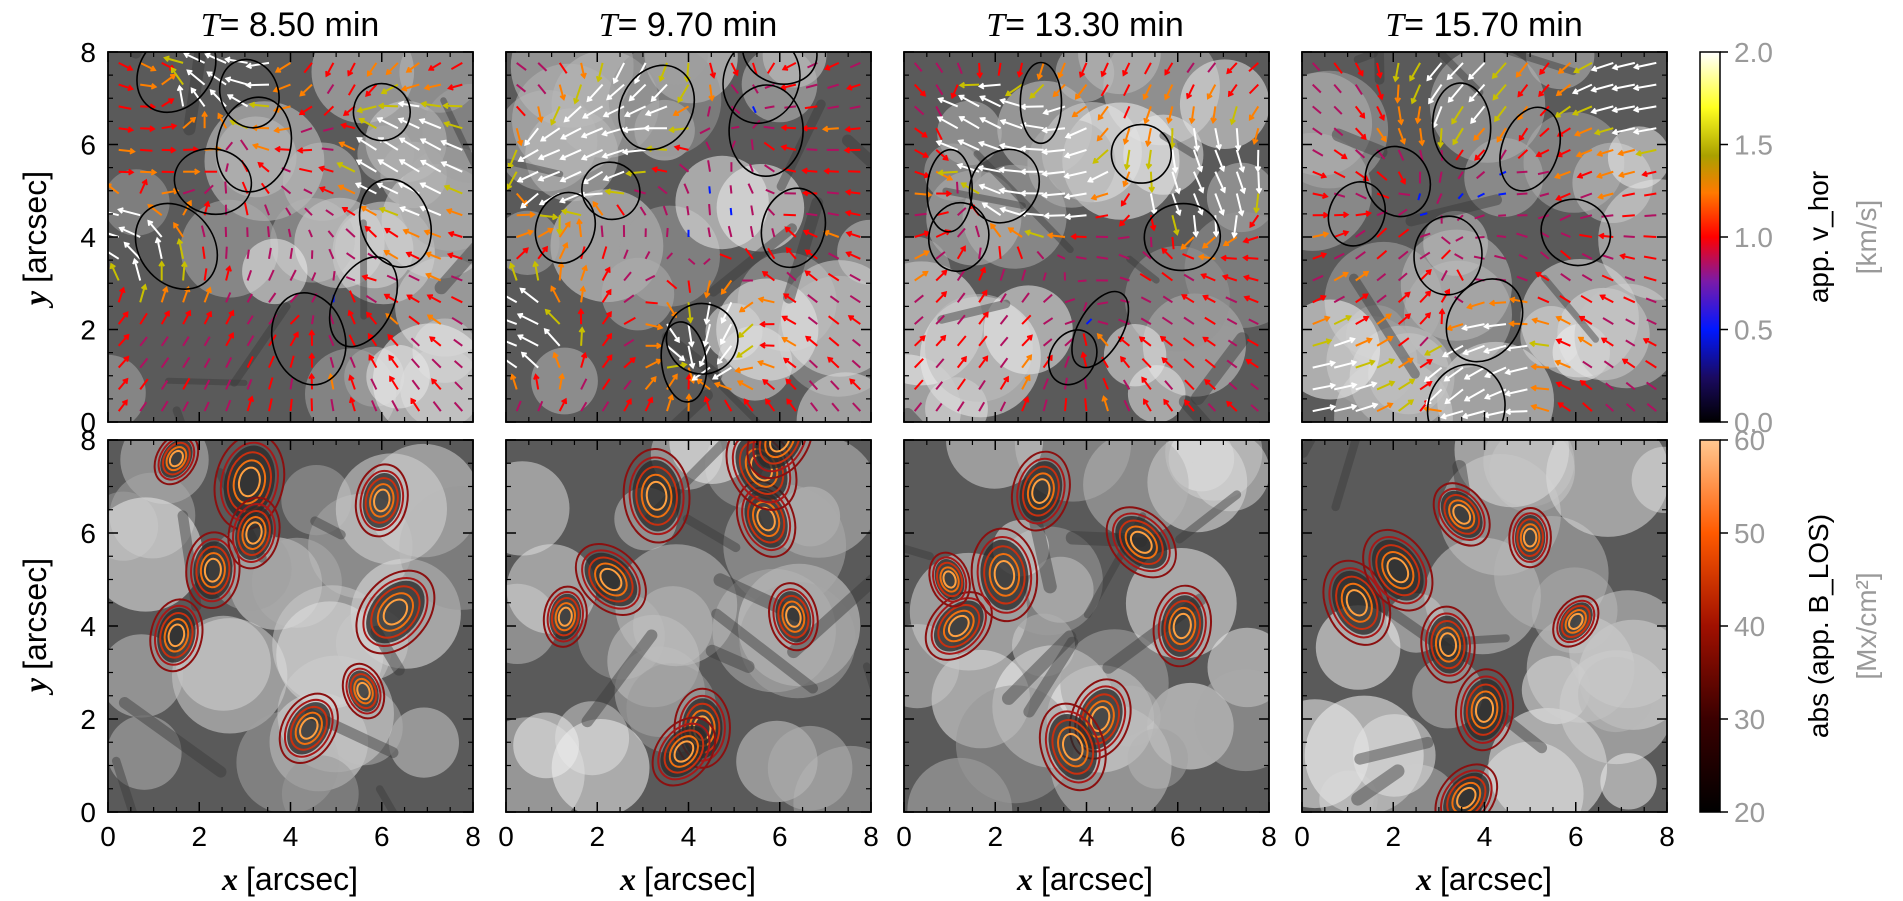  I want to click on x-tick-label: 8, so click(871, 836).